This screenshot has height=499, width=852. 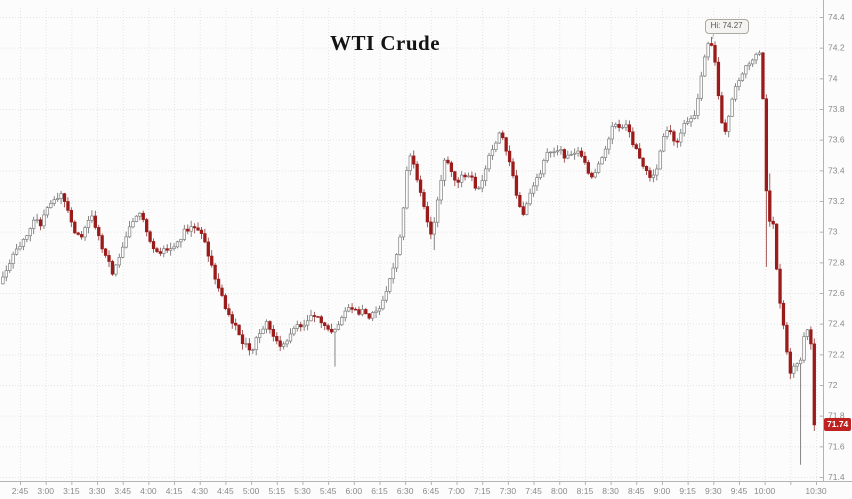 I want to click on x-axis-tick-label: 8:00, so click(x=559, y=491).